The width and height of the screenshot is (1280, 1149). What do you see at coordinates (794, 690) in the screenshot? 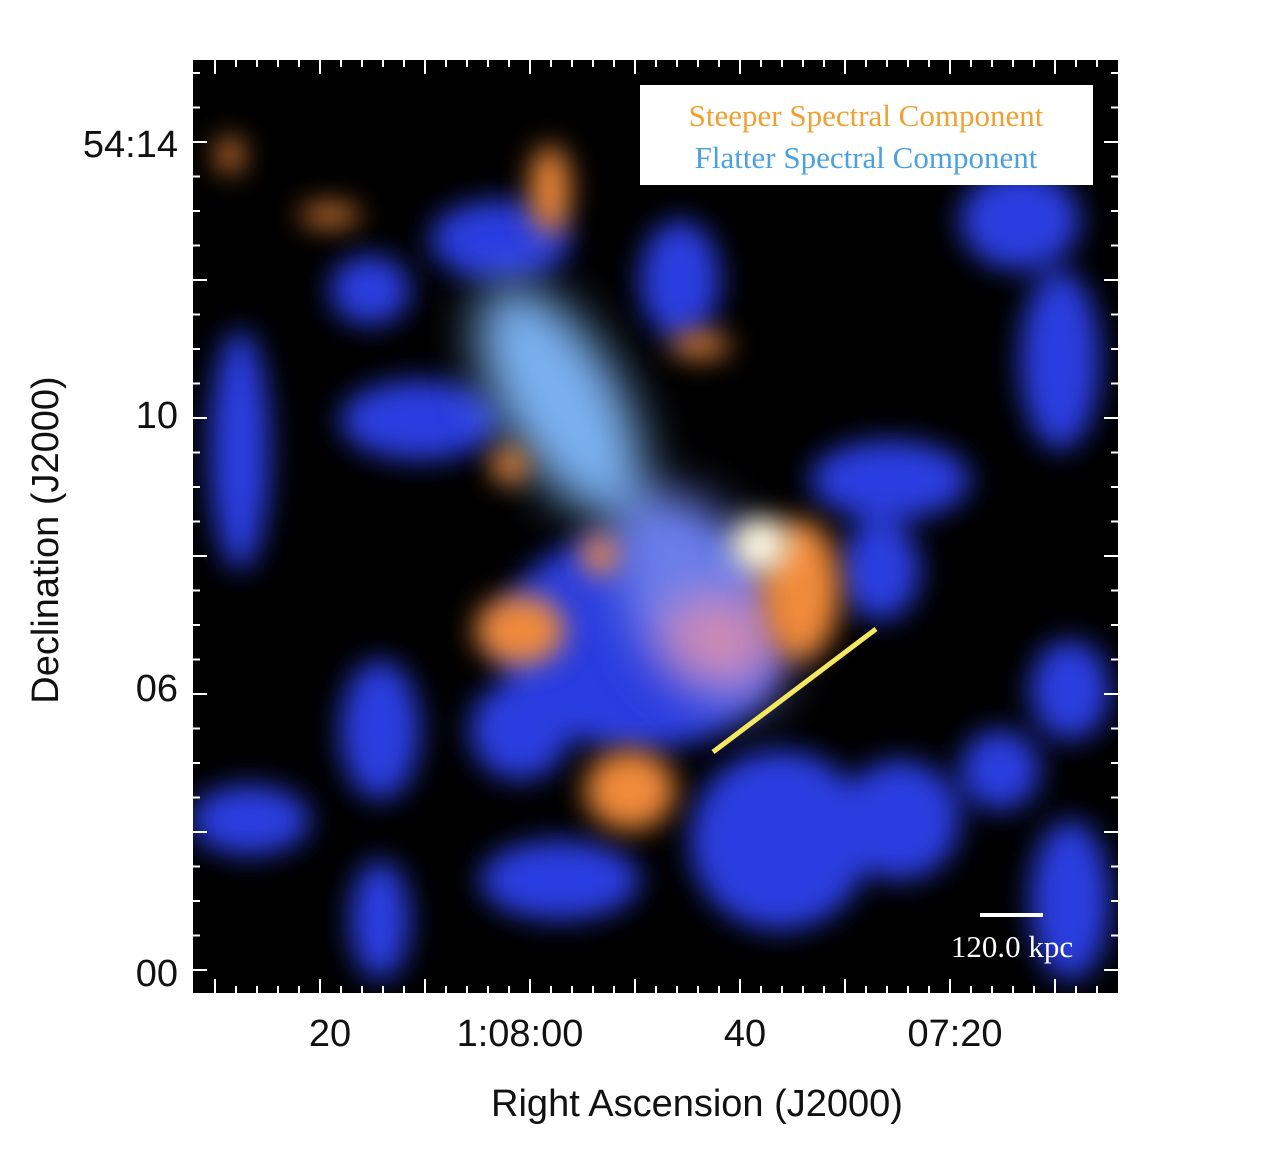
I see `shock-line` at bounding box center [794, 690].